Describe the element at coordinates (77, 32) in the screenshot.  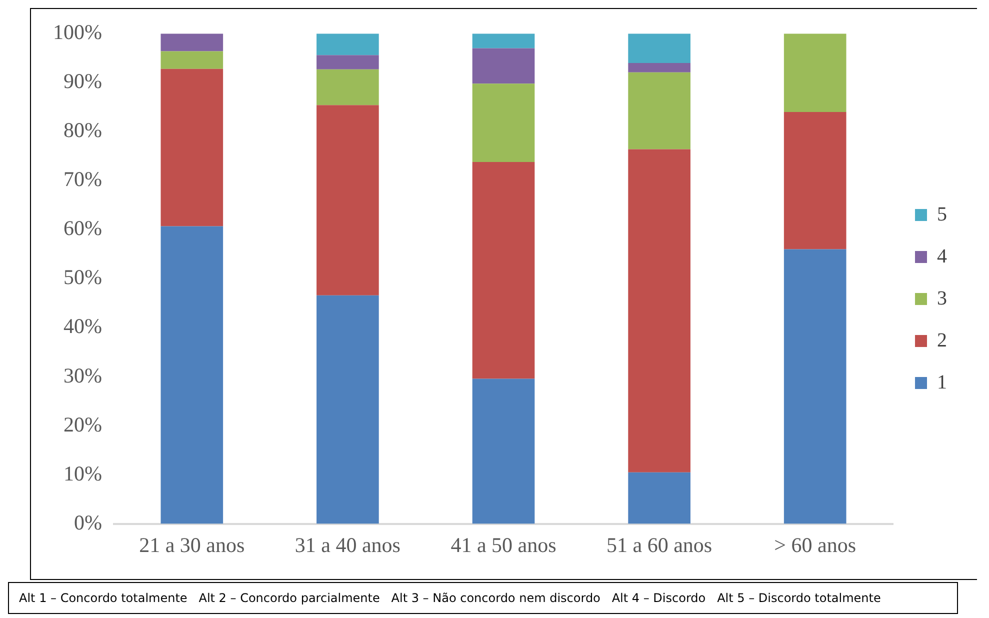
I see `y-tick-label: 100%` at that location.